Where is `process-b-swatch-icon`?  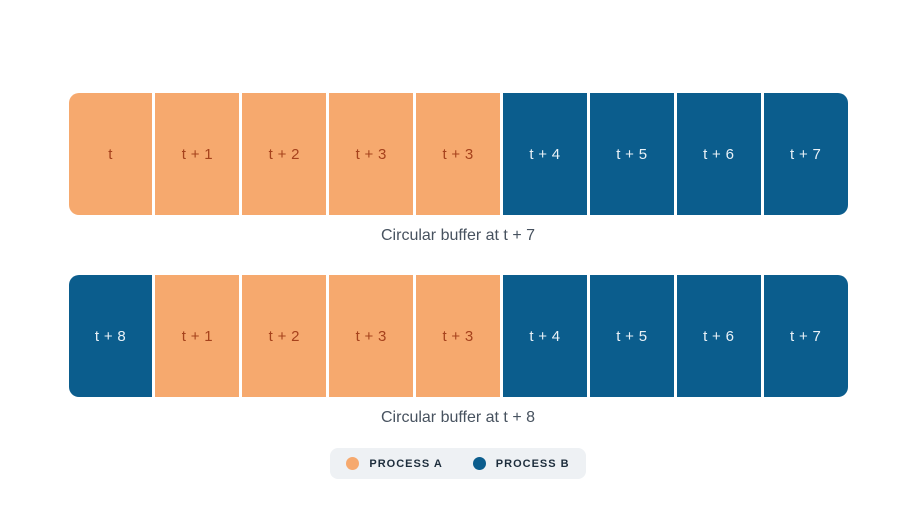 process-b-swatch-icon is located at coordinates (479, 463).